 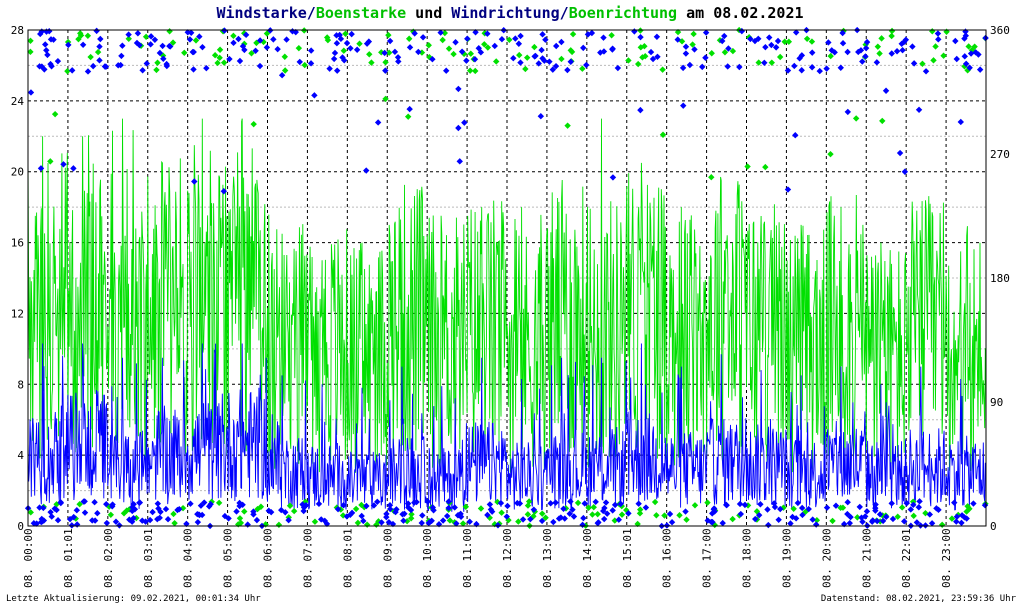 I want to click on x-tick-label: 08. 18:00, so click(x=747, y=558).